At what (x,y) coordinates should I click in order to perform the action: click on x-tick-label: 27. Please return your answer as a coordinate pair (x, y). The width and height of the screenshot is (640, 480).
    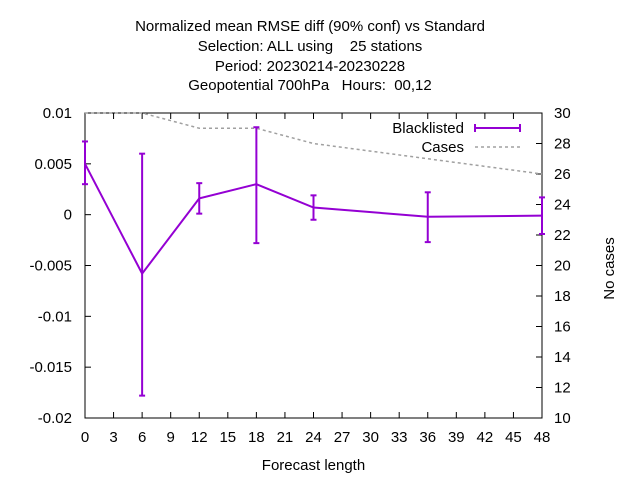
    Looking at the image, I should click on (342, 437).